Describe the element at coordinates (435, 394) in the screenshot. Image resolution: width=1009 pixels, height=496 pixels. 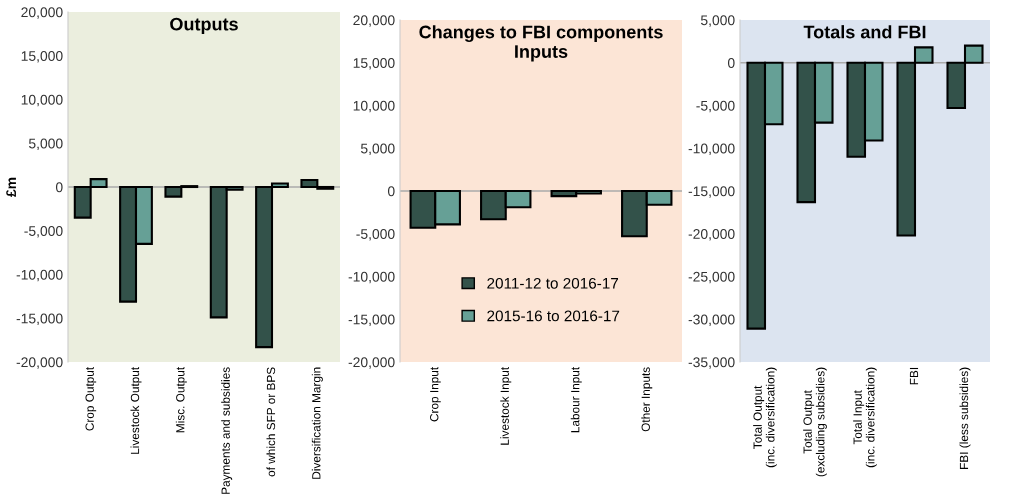
I see `x-tick-label: Crop Input` at that location.